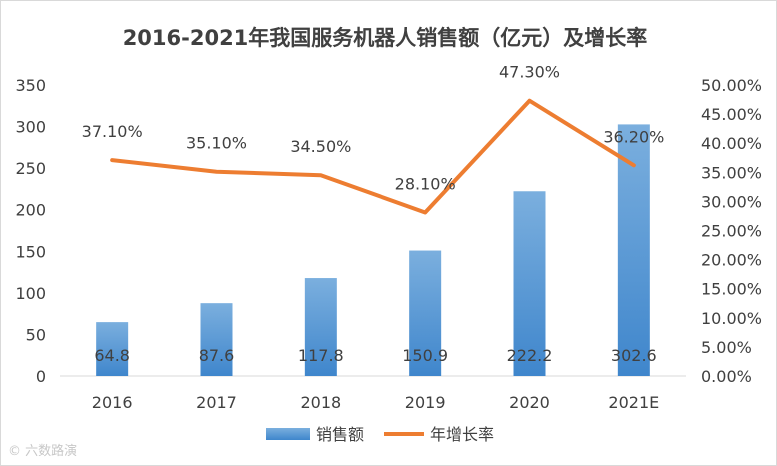  I want to click on x-tick-label: 2020, so click(529, 402).